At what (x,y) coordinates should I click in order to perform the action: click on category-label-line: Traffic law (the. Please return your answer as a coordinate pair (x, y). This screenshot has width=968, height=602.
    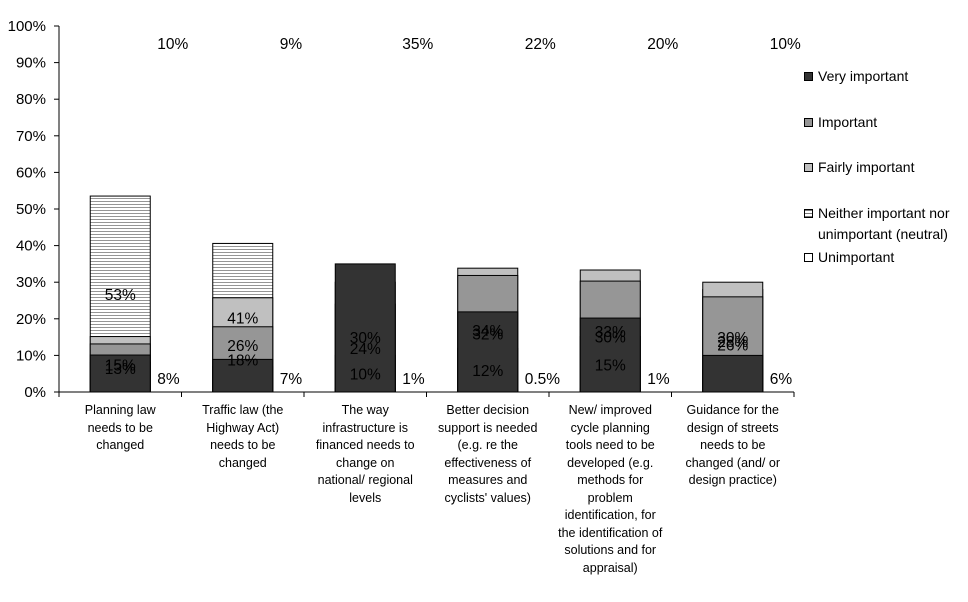
    Looking at the image, I should click on (243, 410).